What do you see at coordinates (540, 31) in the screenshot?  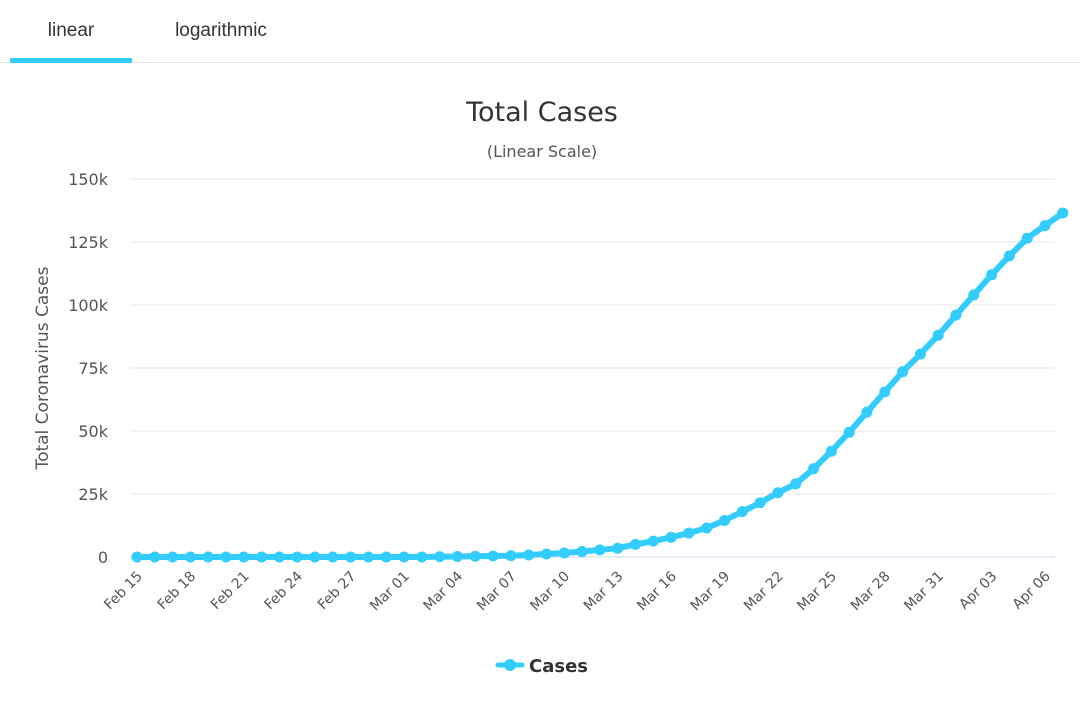 I see `scale-tabs: linear logarithmic` at bounding box center [540, 31].